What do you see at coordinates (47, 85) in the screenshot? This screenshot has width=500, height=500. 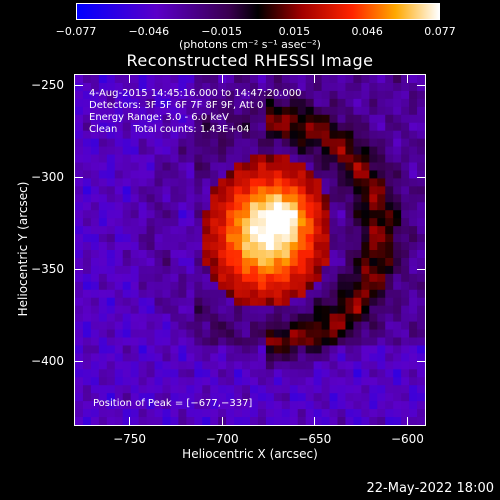 I see `y-tick-label: −250` at bounding box center [47, 85].